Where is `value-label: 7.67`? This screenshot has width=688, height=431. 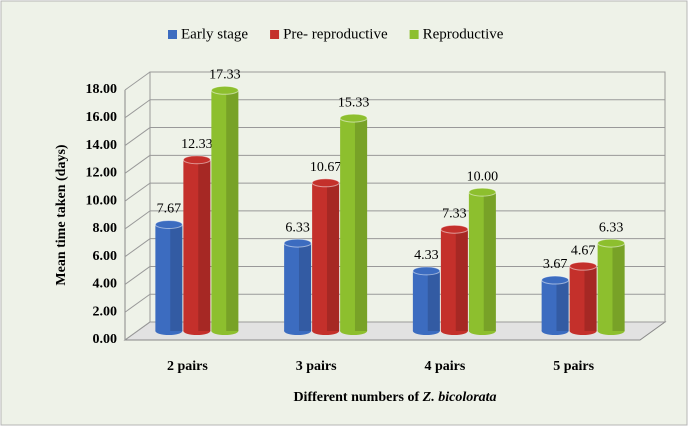 value-label: 7.67 is located at coordinates (169, 209).